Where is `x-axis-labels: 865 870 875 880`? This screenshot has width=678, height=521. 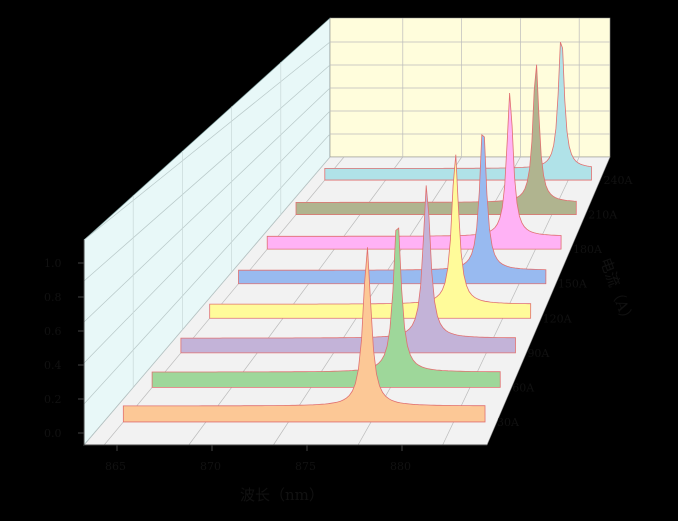 x-axis-labels: 865 870 875 880 is located at coordinates (258, 459).